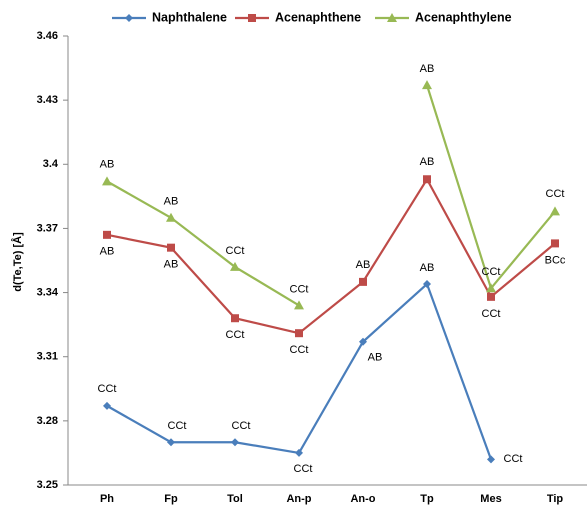 The height and width of the screenshot is (506, 587). I want to click on x-tick-label: Tol, so click(235, 499).